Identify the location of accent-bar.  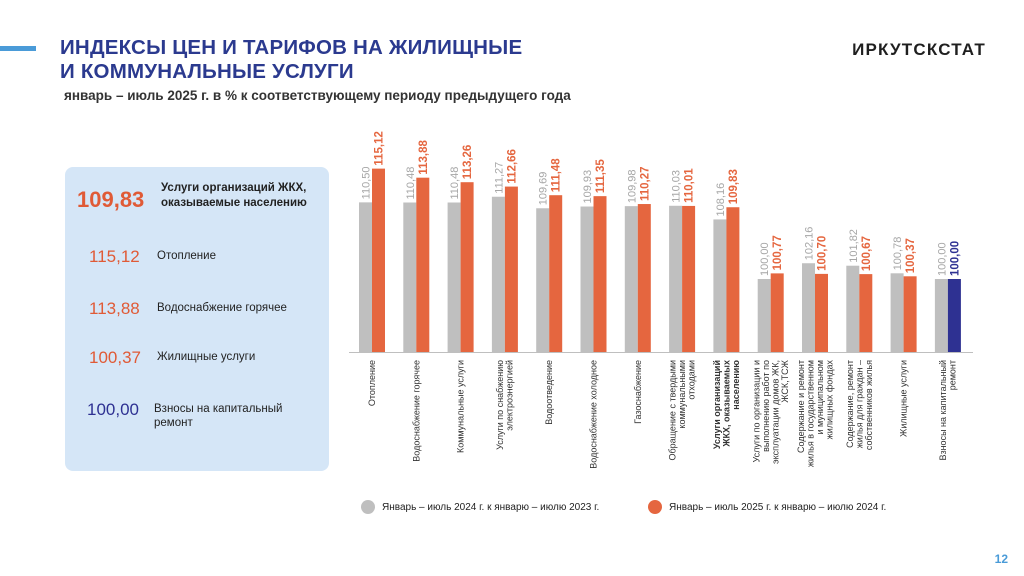
(18, 48).